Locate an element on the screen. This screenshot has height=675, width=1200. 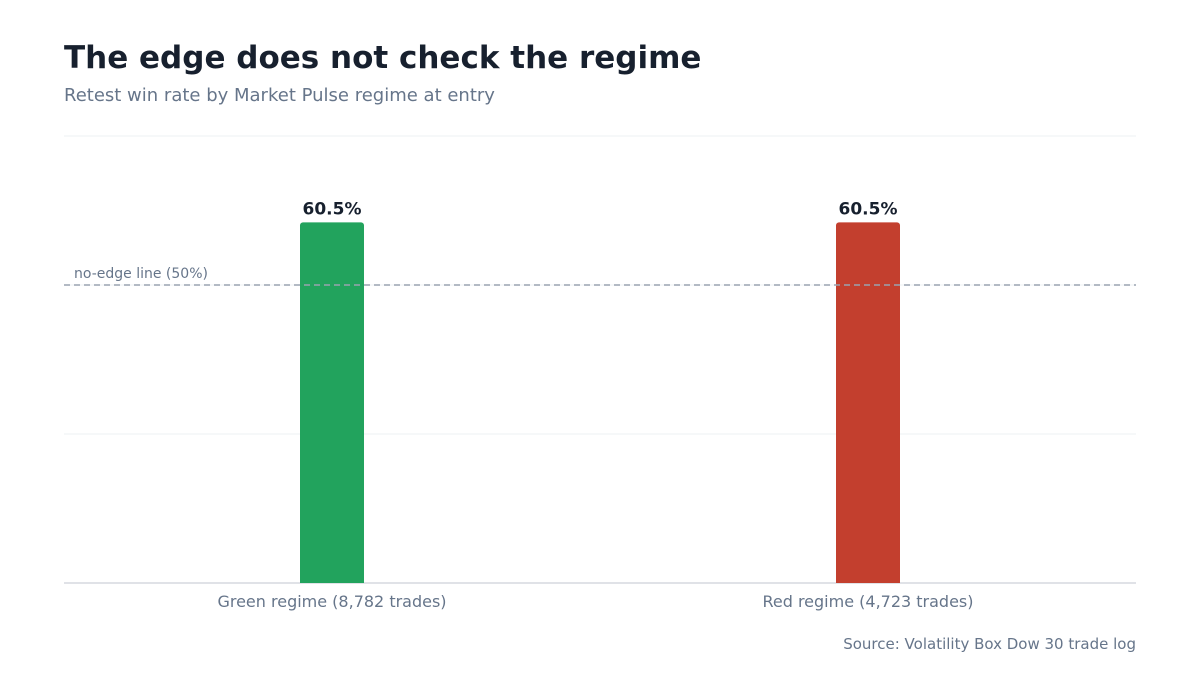
x-tick-label: Green regime (8,782 trades) is located at coordinates (331, 601).